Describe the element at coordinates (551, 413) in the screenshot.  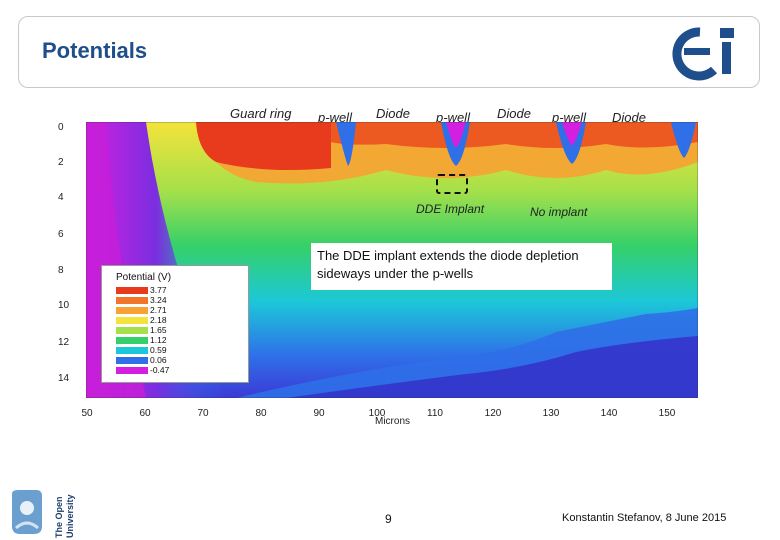
I see `x-tick: 130` at that location.